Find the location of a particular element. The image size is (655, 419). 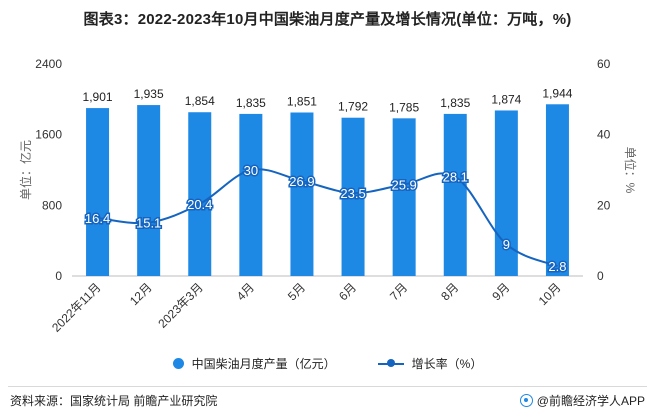

x-tick-label: 8月 is located at coordinates (449, 291).